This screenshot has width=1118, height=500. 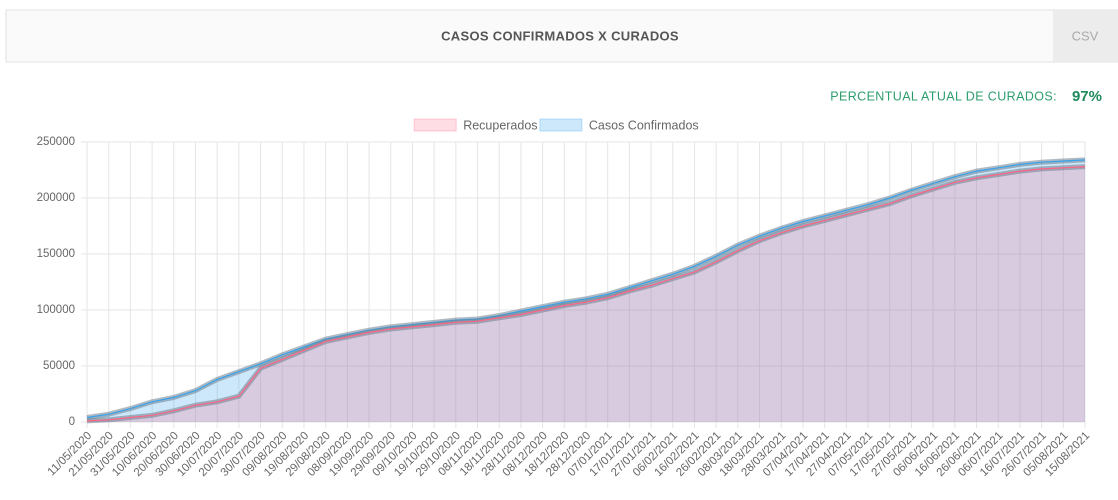 I want to click on csv-button, so click(x=1085, y=36).